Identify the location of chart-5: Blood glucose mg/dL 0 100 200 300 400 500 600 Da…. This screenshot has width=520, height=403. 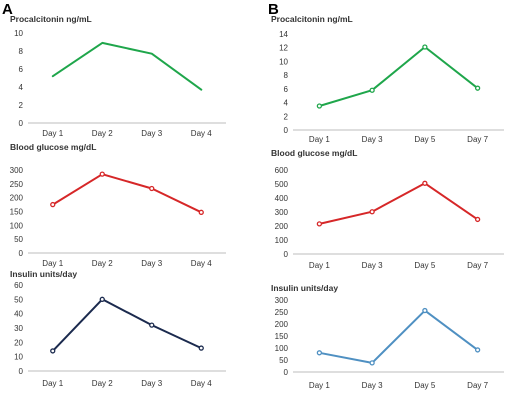
(387, 209).